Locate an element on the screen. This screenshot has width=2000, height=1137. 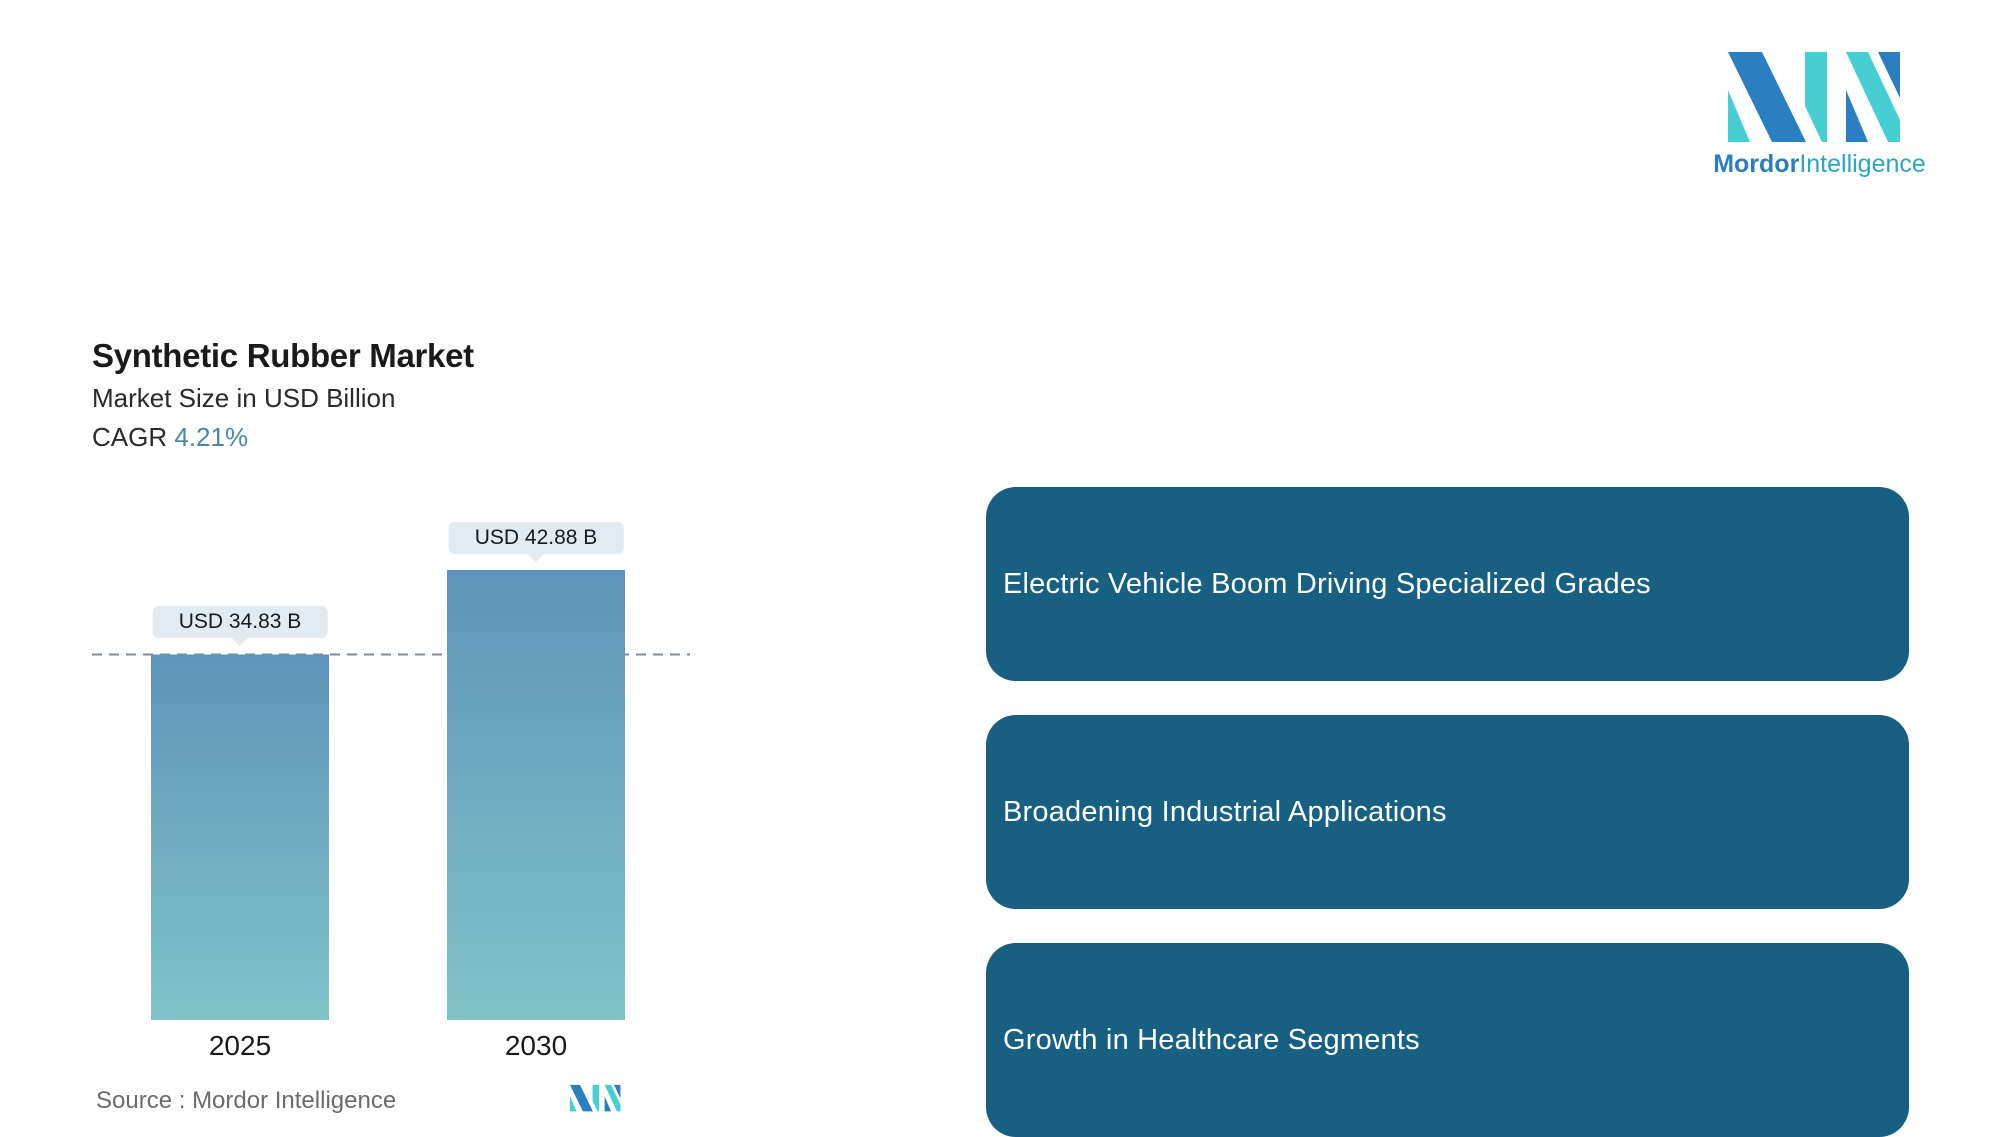
source-note: Source : Mordor Intelligence is located at coordinates (246, 1101).